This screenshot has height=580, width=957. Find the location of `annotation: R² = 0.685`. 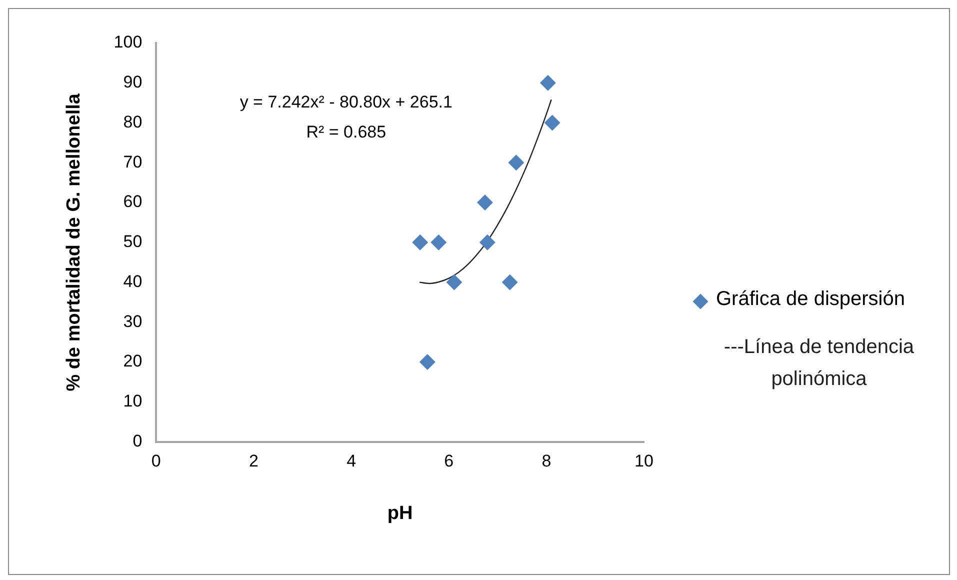

annotation: R² = 0.685 is located at coordinates (346, 132).